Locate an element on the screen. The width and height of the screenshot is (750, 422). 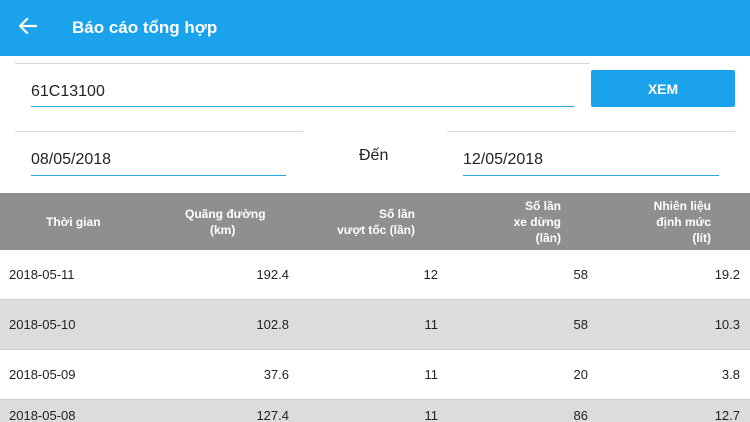
cell-date: 2018-05-08 is located at coordinates (42, 415).